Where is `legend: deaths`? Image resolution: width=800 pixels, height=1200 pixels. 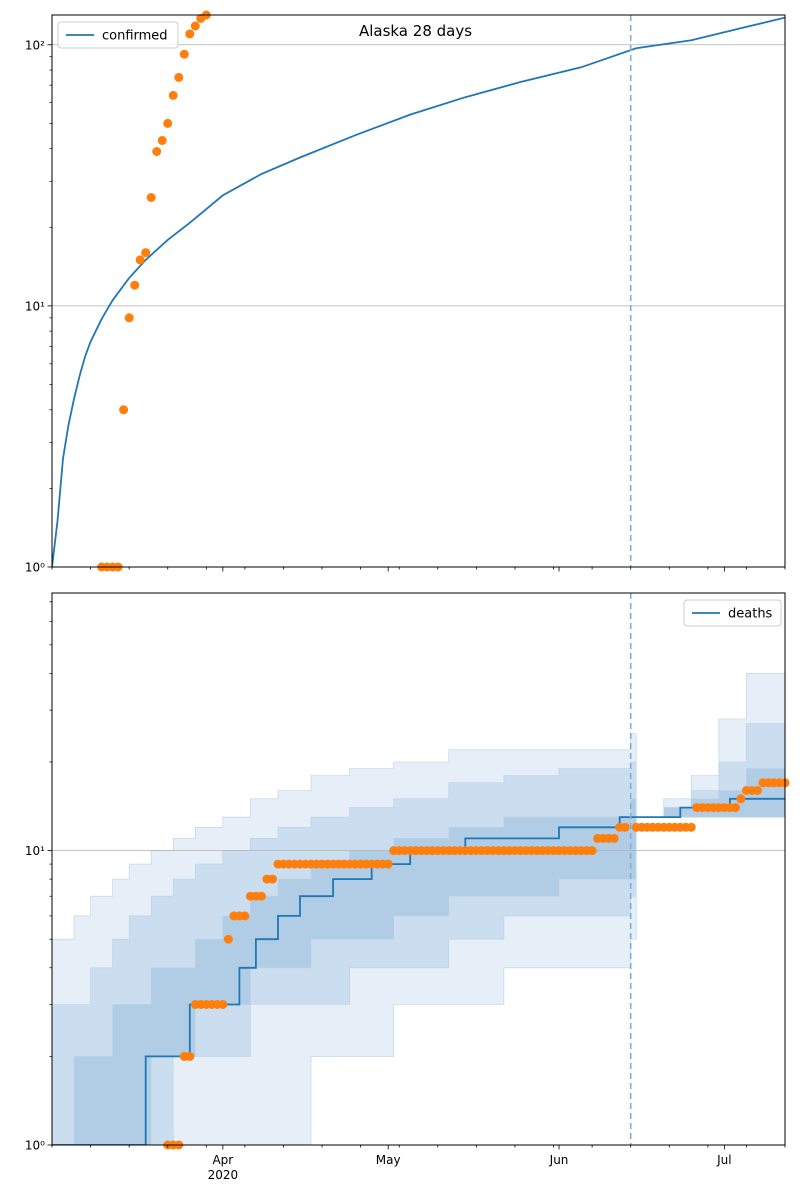
legend: deaths is located at coordinates (732, 613).